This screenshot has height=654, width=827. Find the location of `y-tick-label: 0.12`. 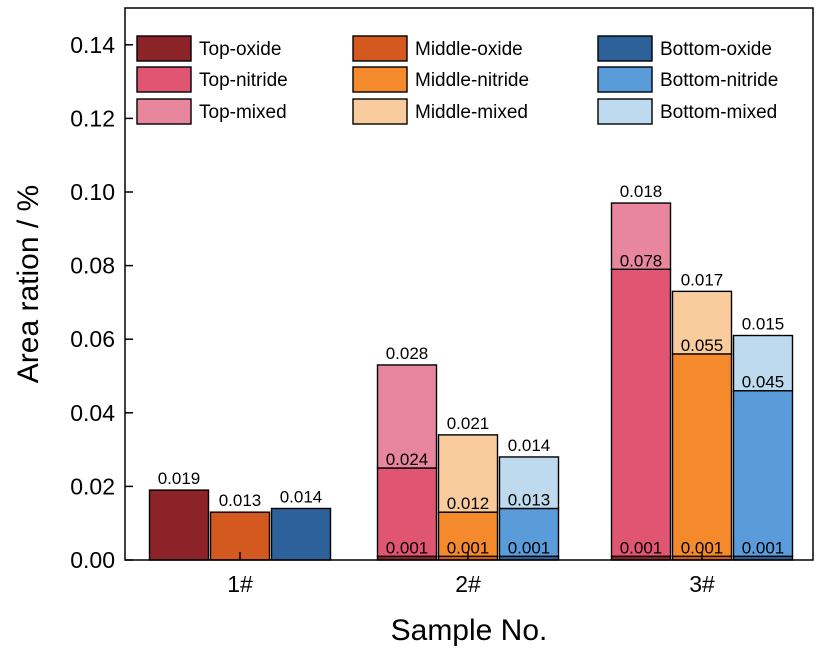

y-tick-label: 0.12 is located at coordinates (92, 118).